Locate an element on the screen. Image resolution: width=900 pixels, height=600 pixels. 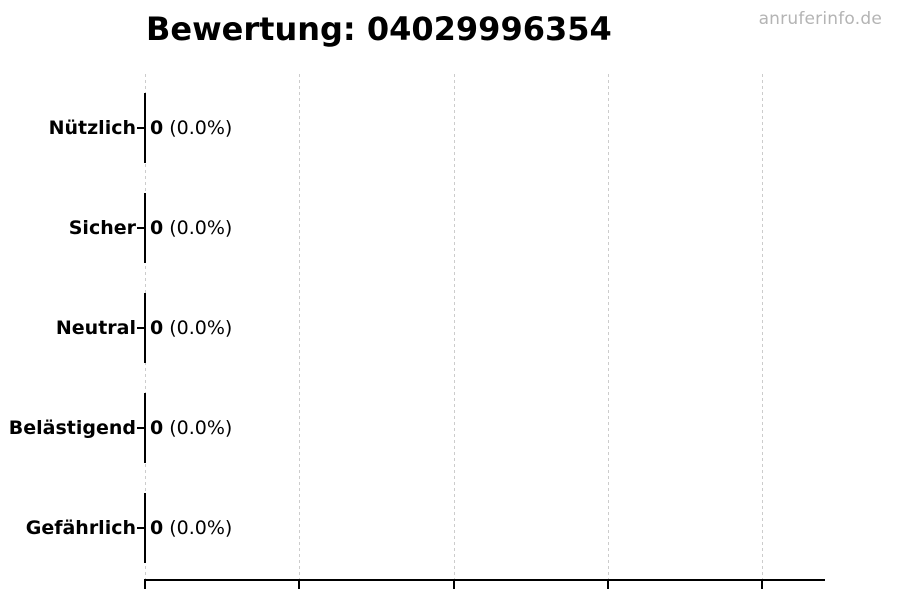
category-label: Sicher is located at coordinates (102, 228).